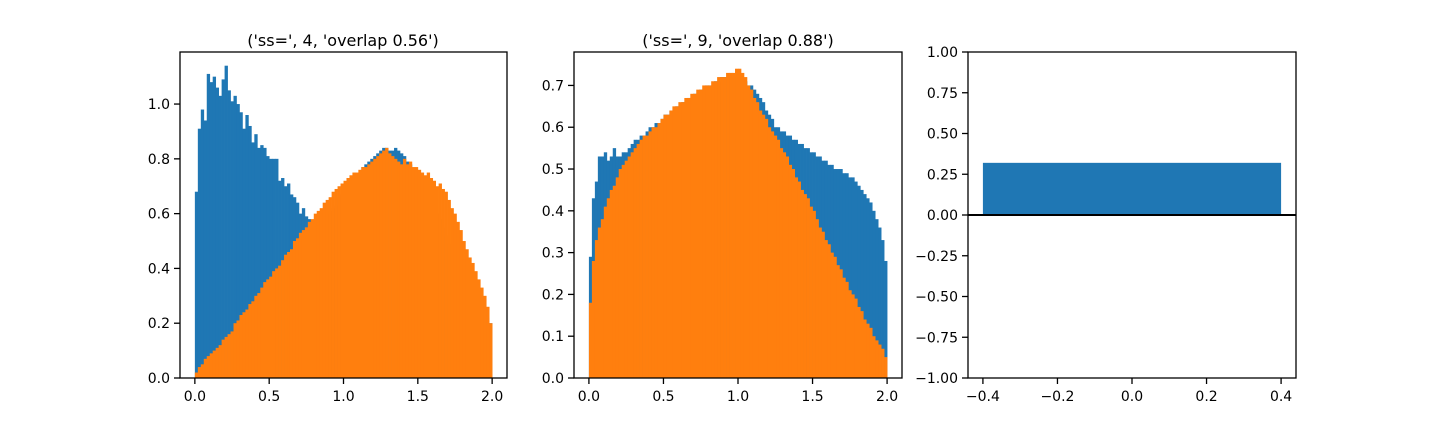  I want to click on y-tick-label: 0.00, so click(942, 216).